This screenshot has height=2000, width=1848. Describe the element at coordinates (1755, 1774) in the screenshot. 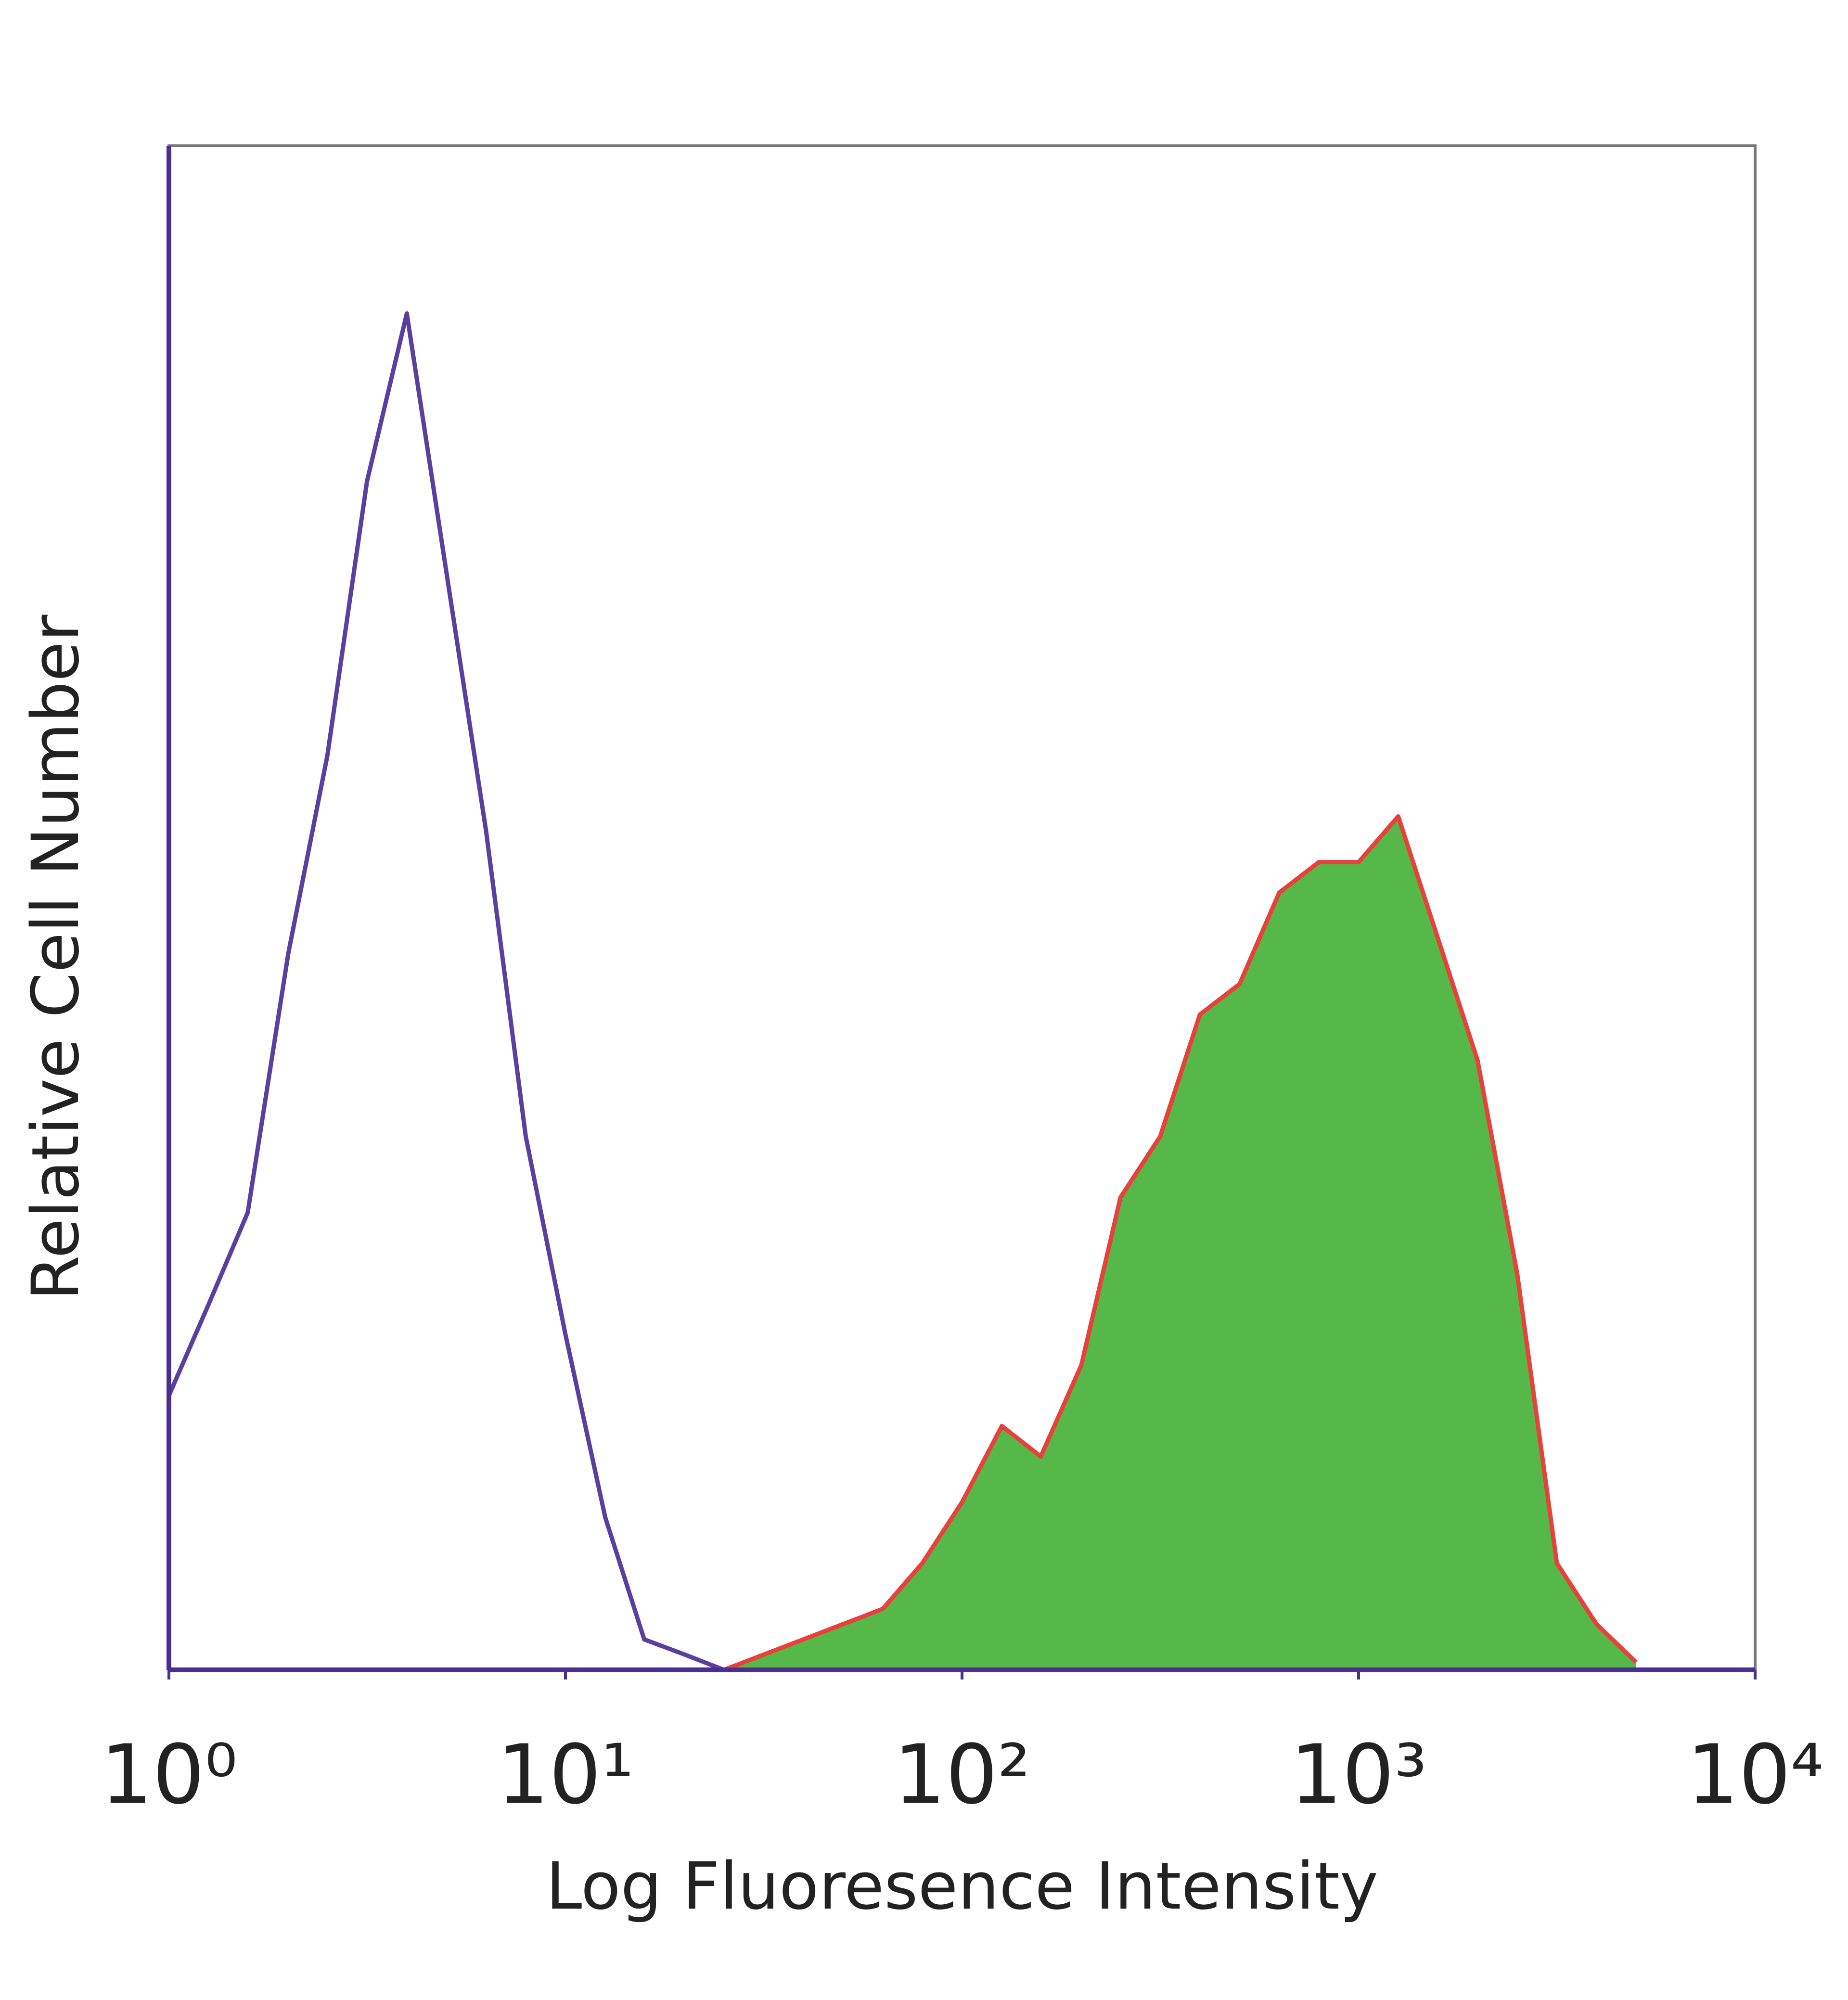

I see `x-tick-label: 10⁴` at that location.